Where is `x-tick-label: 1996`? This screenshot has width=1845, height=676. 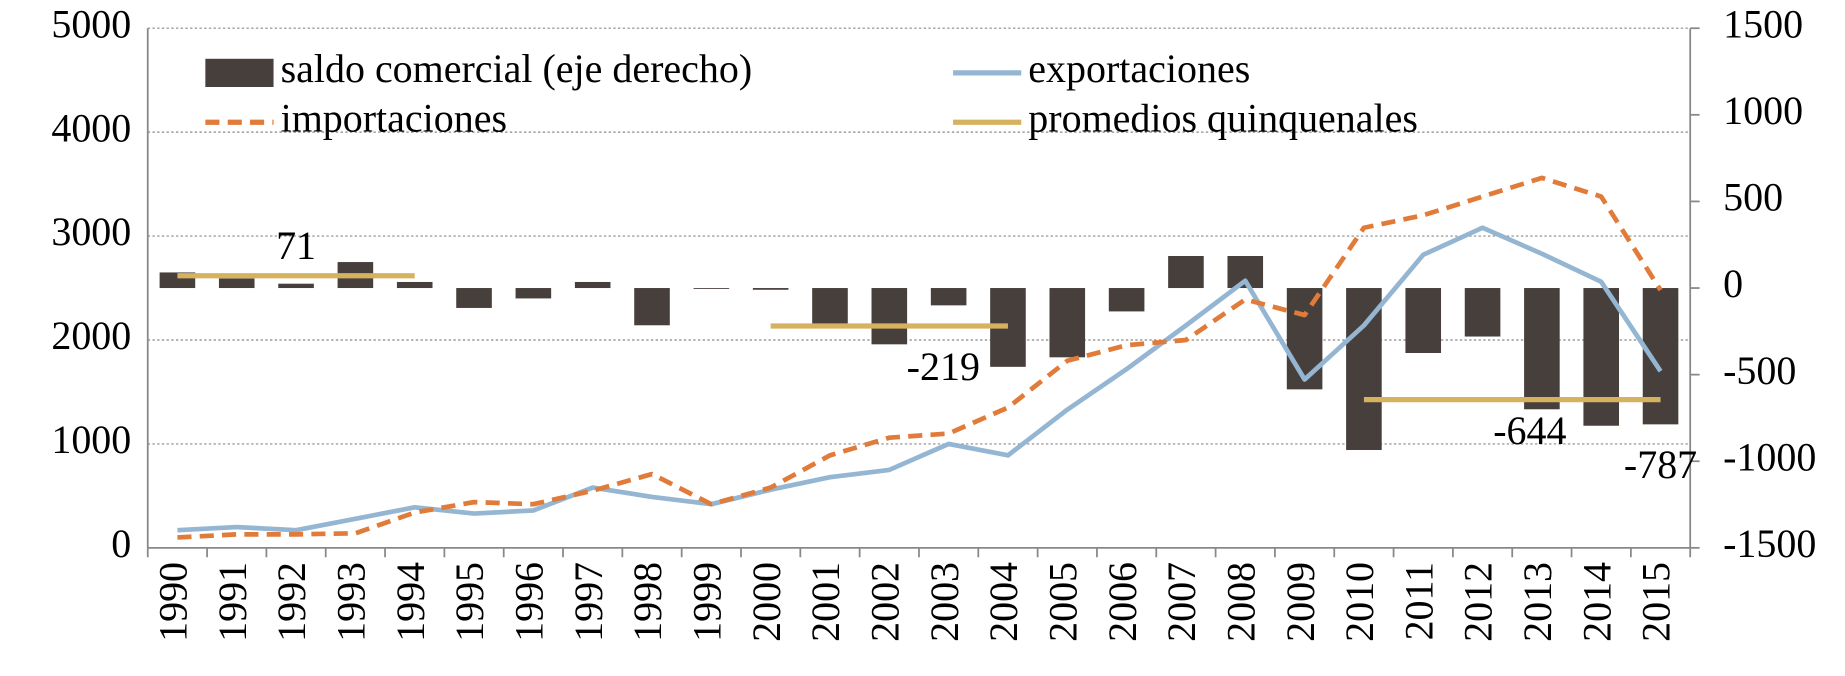 x-tick-label: 1996 is located at coordinates (529, 602).